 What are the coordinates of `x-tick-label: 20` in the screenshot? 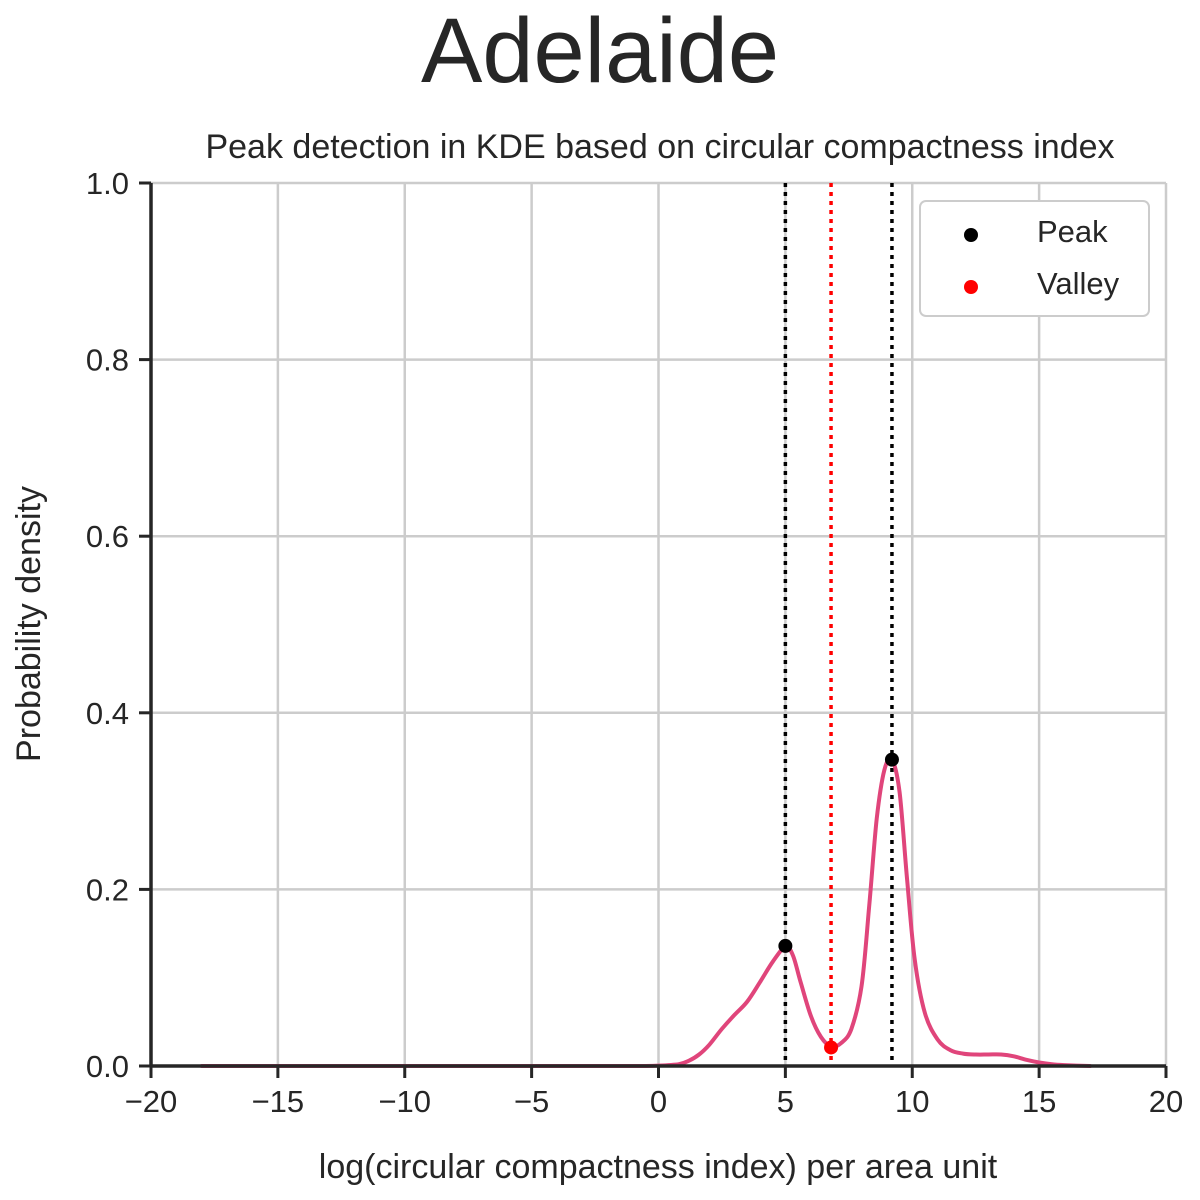 It's located at (1166, 1101).